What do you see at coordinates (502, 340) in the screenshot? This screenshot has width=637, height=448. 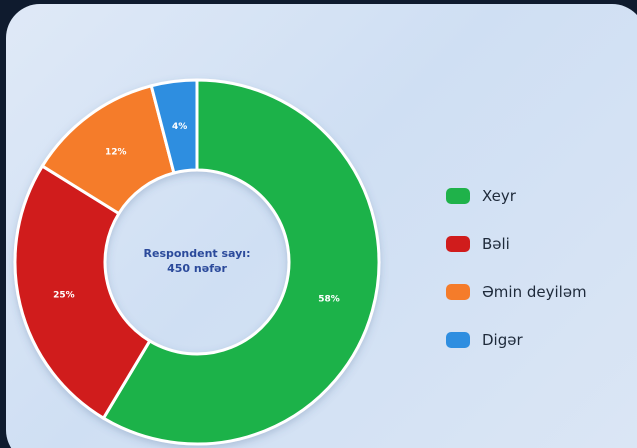 I see `legend-label: Digər` at bounding box center [502, 340].